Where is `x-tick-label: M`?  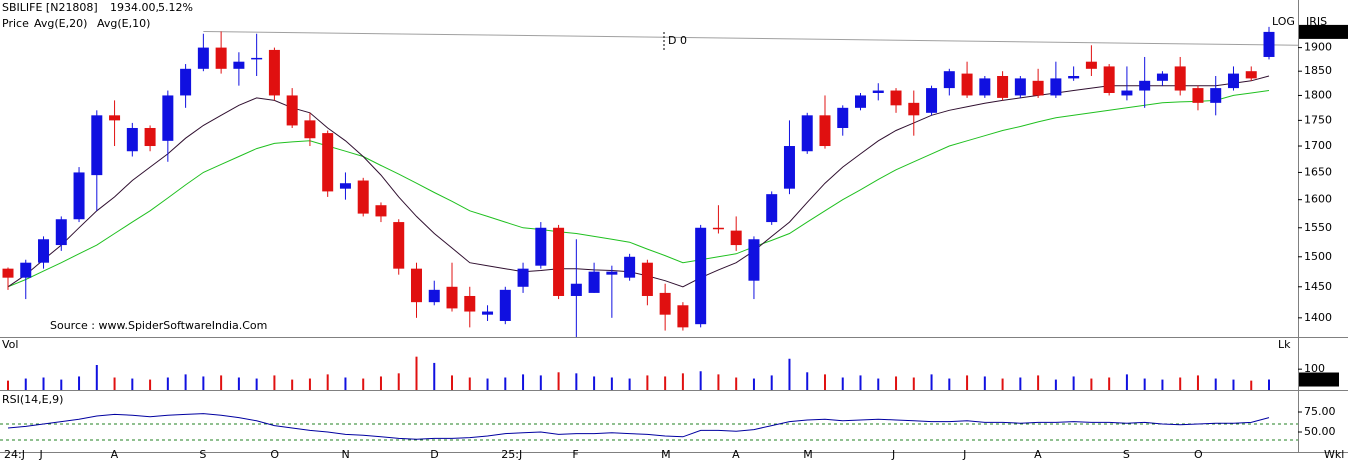 x-tick-label: M is located at coordinates (666, 454).